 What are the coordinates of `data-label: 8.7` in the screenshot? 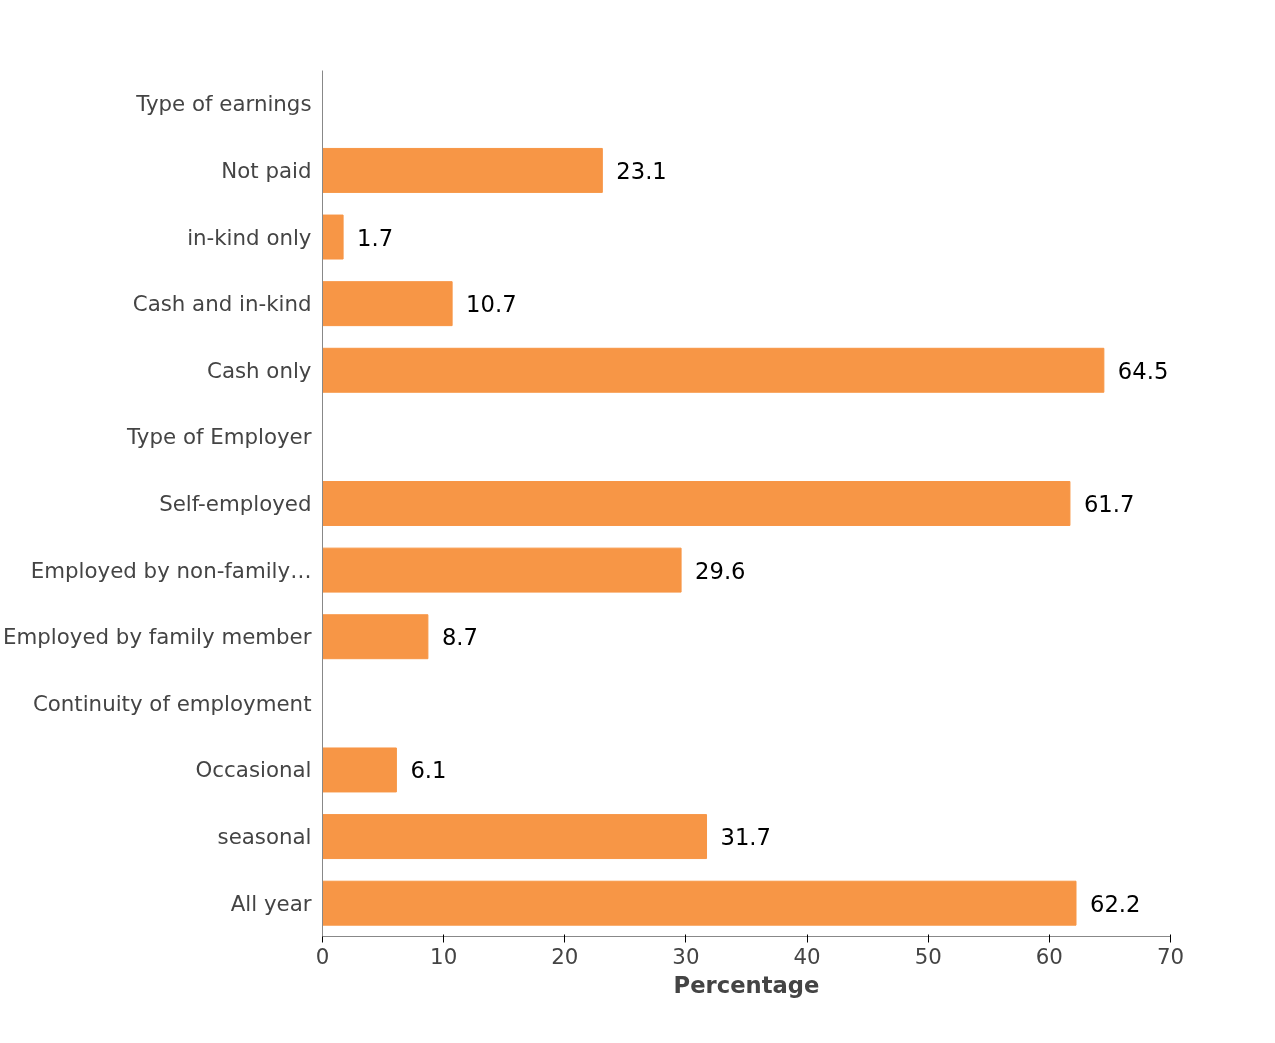 It's located at (459, 637).